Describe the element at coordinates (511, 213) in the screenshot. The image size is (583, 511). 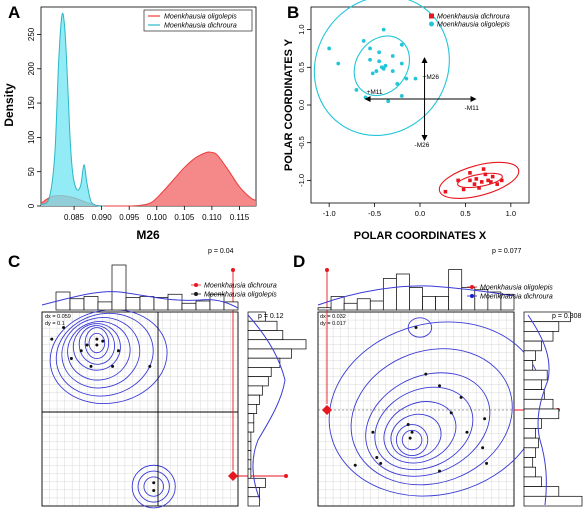
I see `panel-b-xtick-label: 1.0` at that location.